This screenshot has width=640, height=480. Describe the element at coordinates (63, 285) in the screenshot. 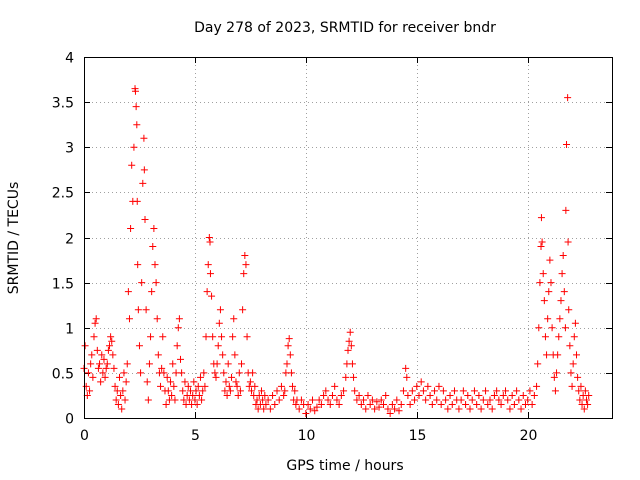

I see `y-tick-label: 1.5` at that location.